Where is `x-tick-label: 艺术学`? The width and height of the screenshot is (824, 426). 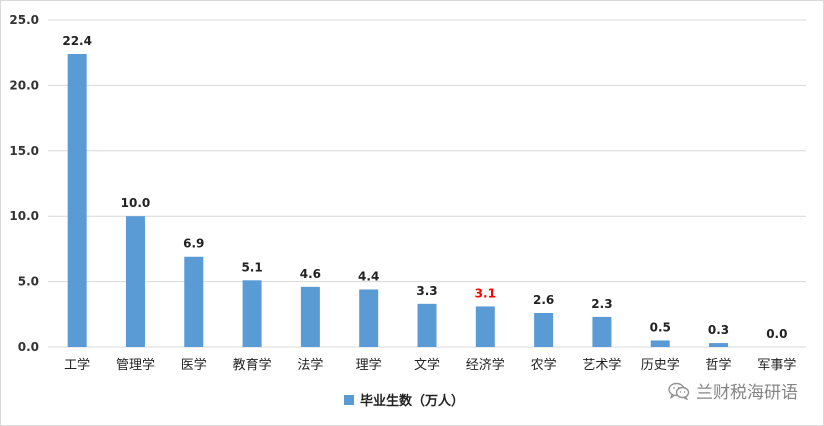
x-tick-label: 艺术学 is located at coordinates (601, 365).